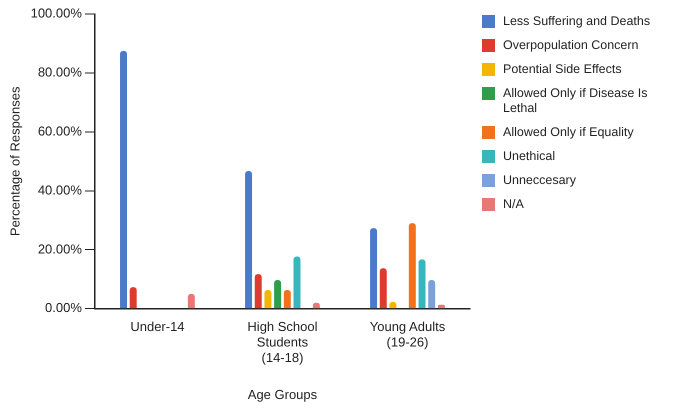 The height and width of the screenshot is (411, 685). What do you see at coordinates (408, 334) in the screenshot?
I see `x-tick-label: Young Adults (19-26)` at bounding box center [408, 334].